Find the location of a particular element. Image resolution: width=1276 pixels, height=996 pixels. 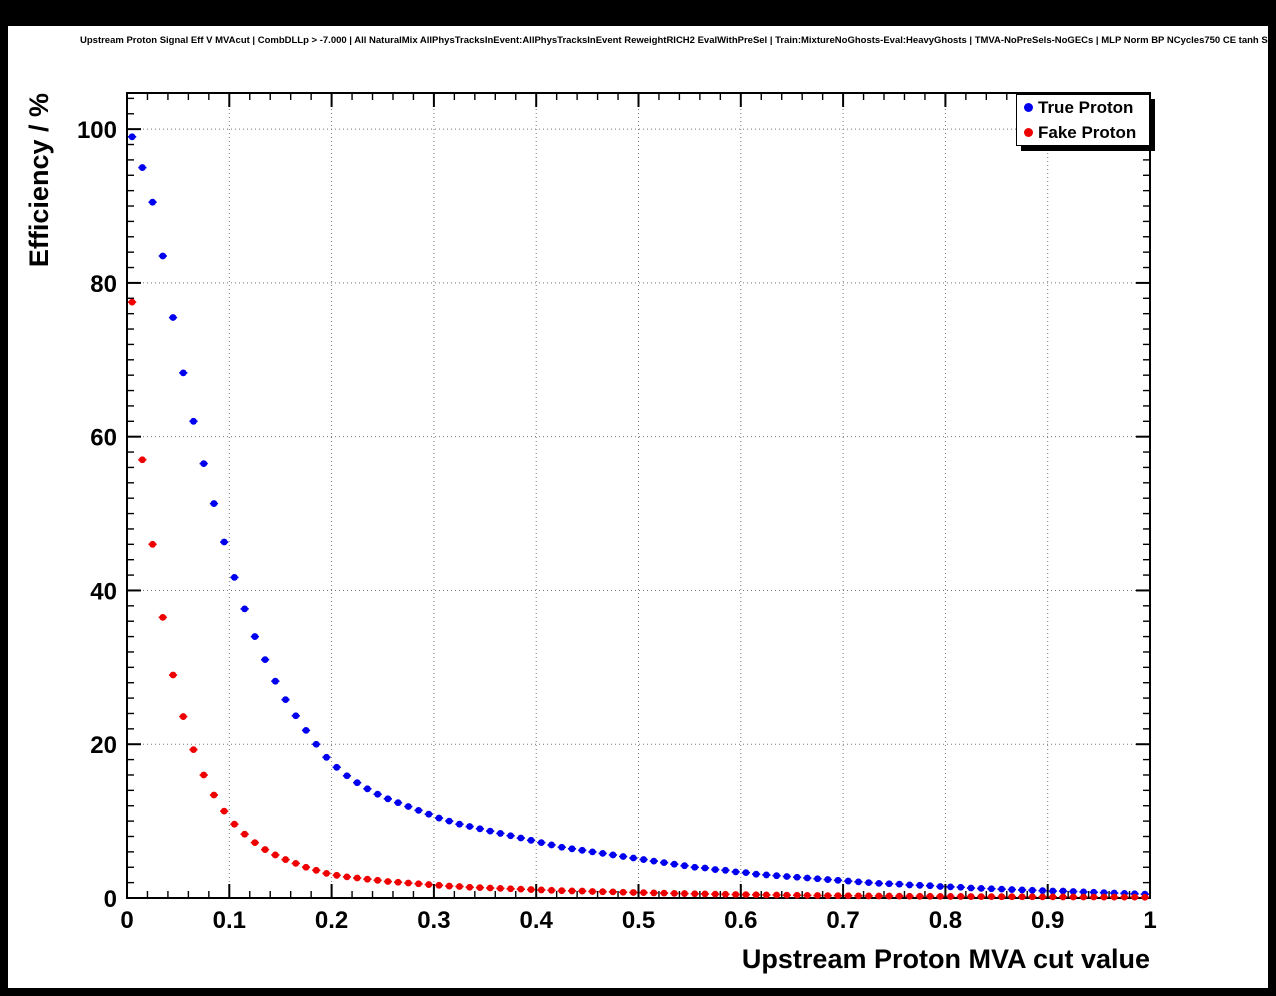

svg-text: 0.5 is located at coordinates (638, 920).